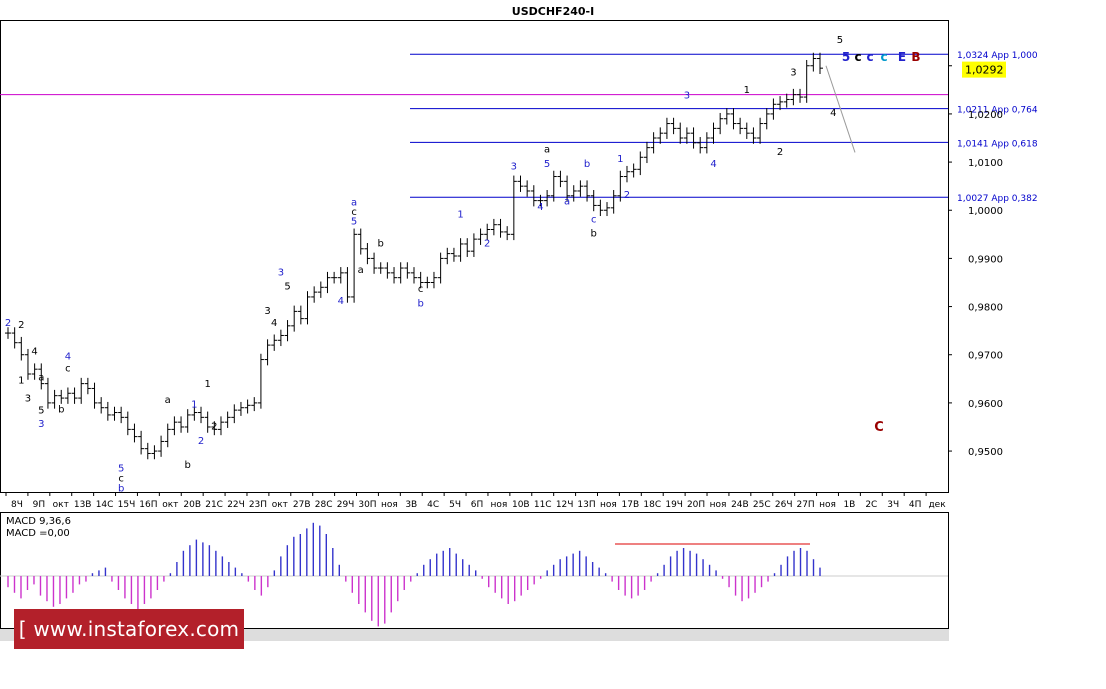 This screenshot has width=1106, height=689. What do you see at coordinates (105, 505) in the screenshot?
I see `x-tick-label: 14С` at bounding box center [105, 505].